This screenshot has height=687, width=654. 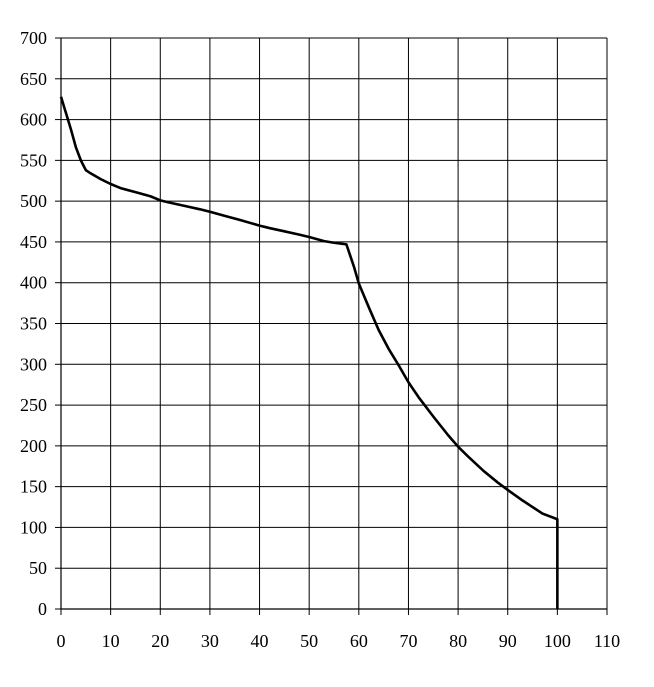 I want to click on y-tick-label: 200, so click(x=33, y=446).